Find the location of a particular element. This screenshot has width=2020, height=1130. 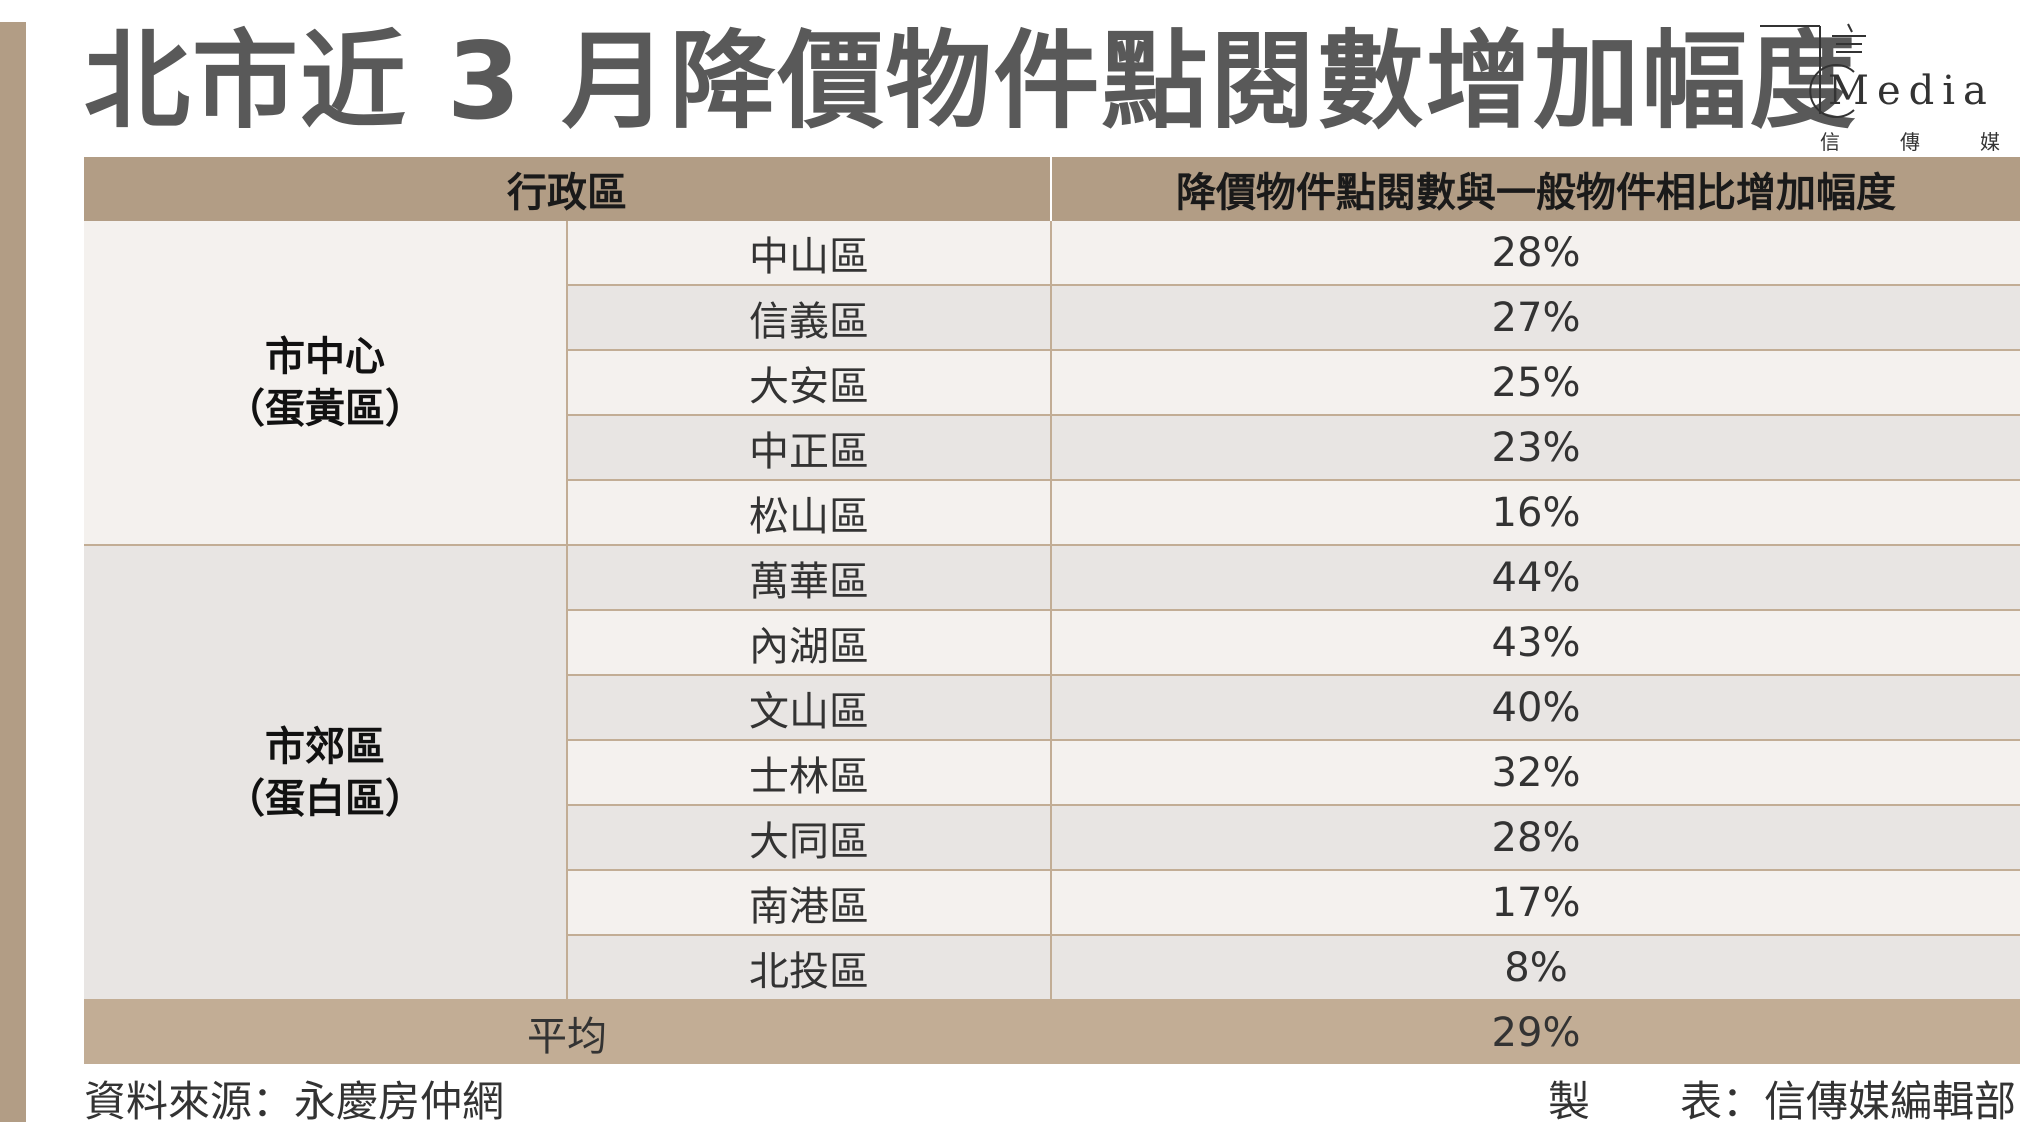

group-name: 市郊區 is located at coordinates (325, 746).